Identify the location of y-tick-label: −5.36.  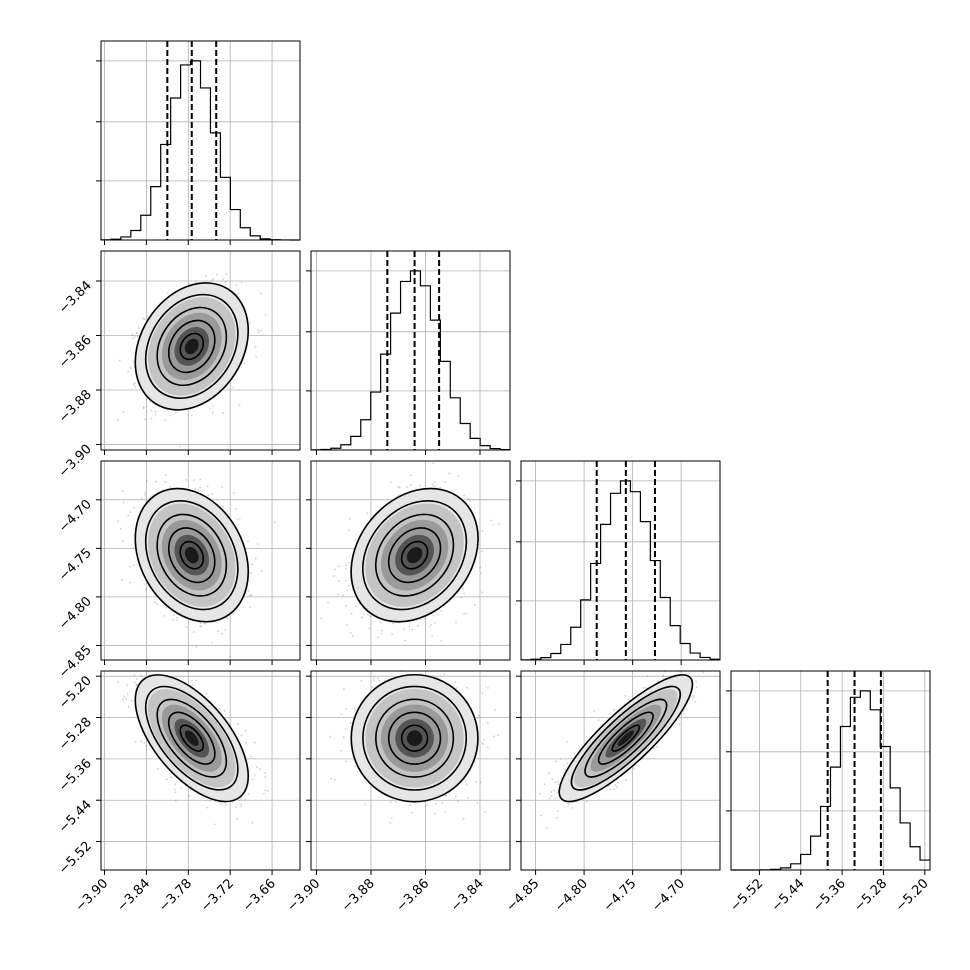
(75, 775).